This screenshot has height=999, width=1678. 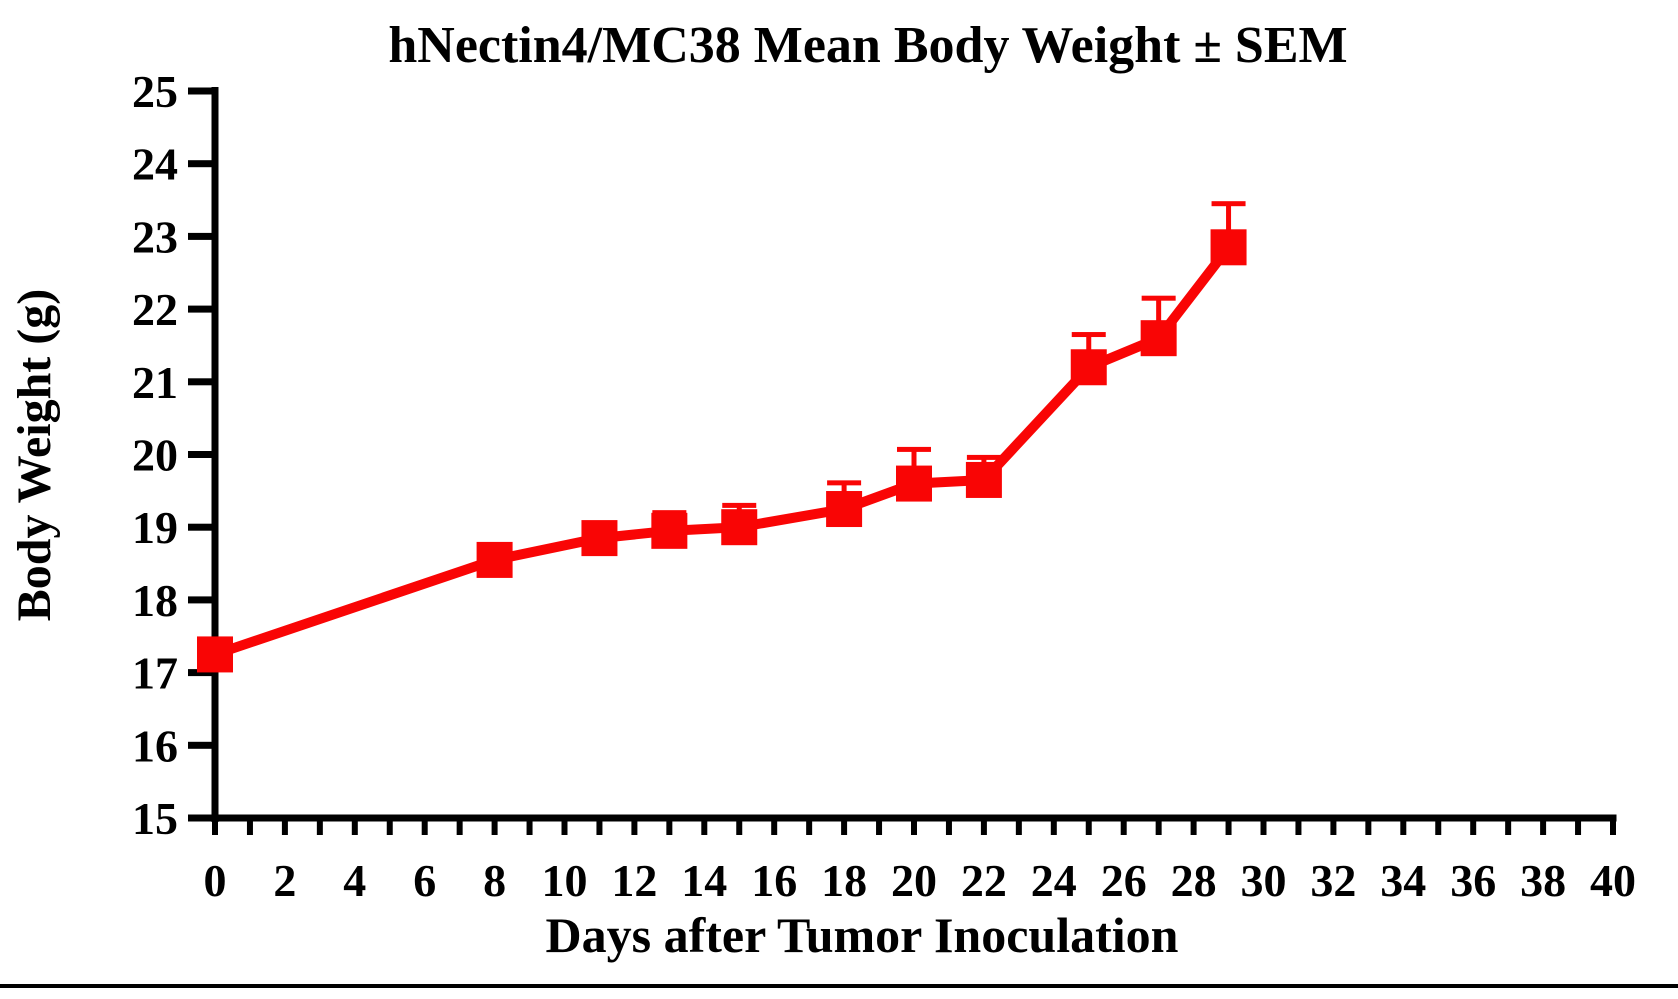 What do you see at coordinates (1613, 880) in the screenshot?
I see `x-tick-label: 40` at bounding box center [1613, 880].